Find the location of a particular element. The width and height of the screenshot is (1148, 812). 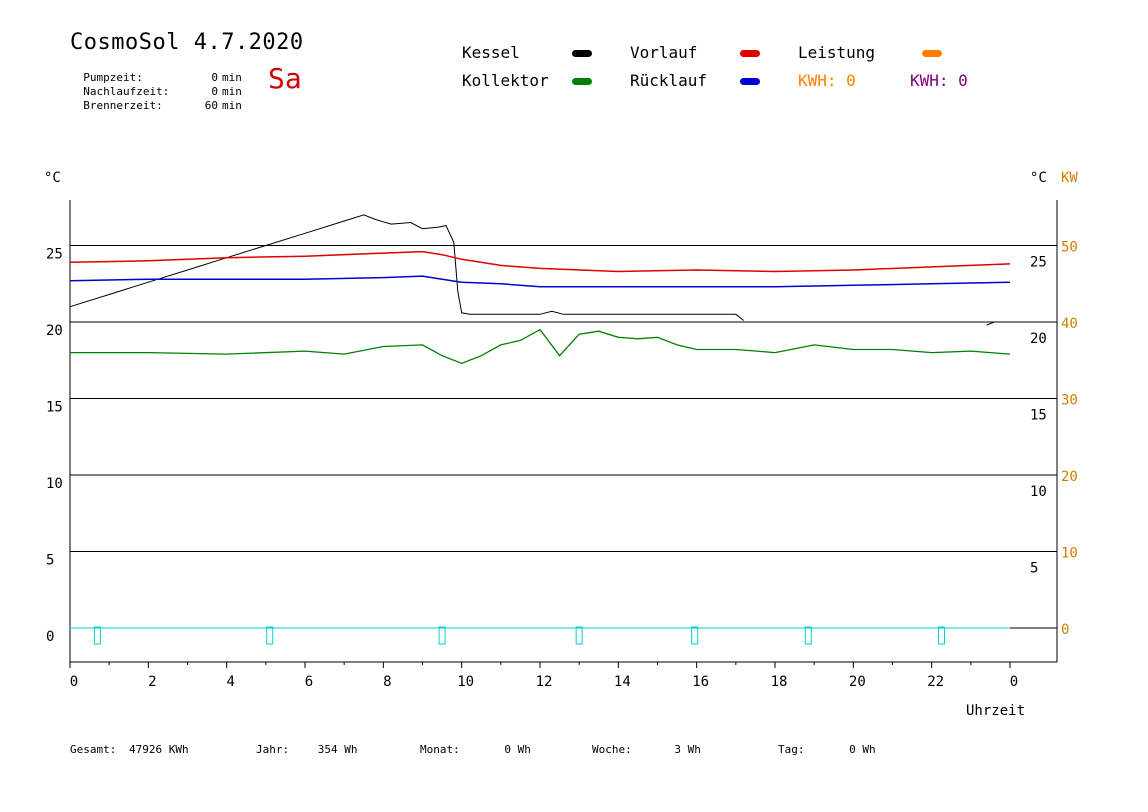

y-tick-label-left: 25 is located at coordinates (54, 255).